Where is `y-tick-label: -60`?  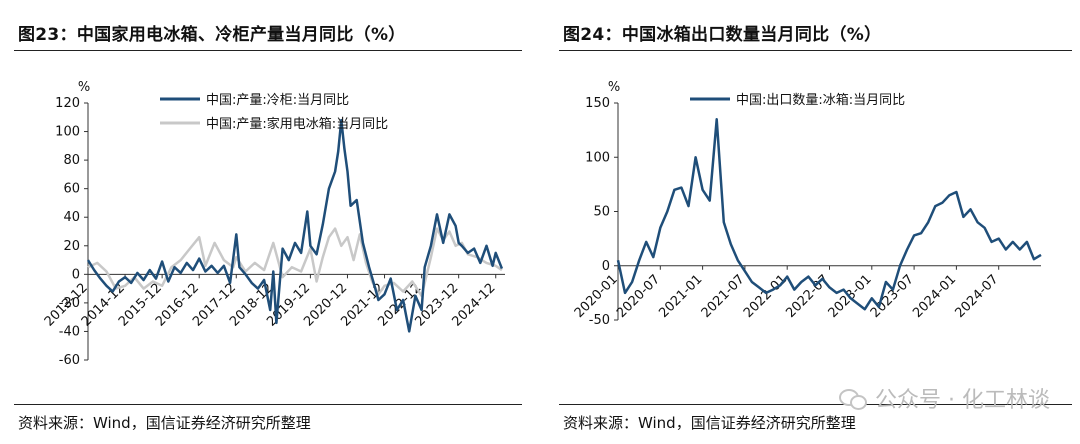 y-tick-label: -60 is located at coordinates (69, 360).